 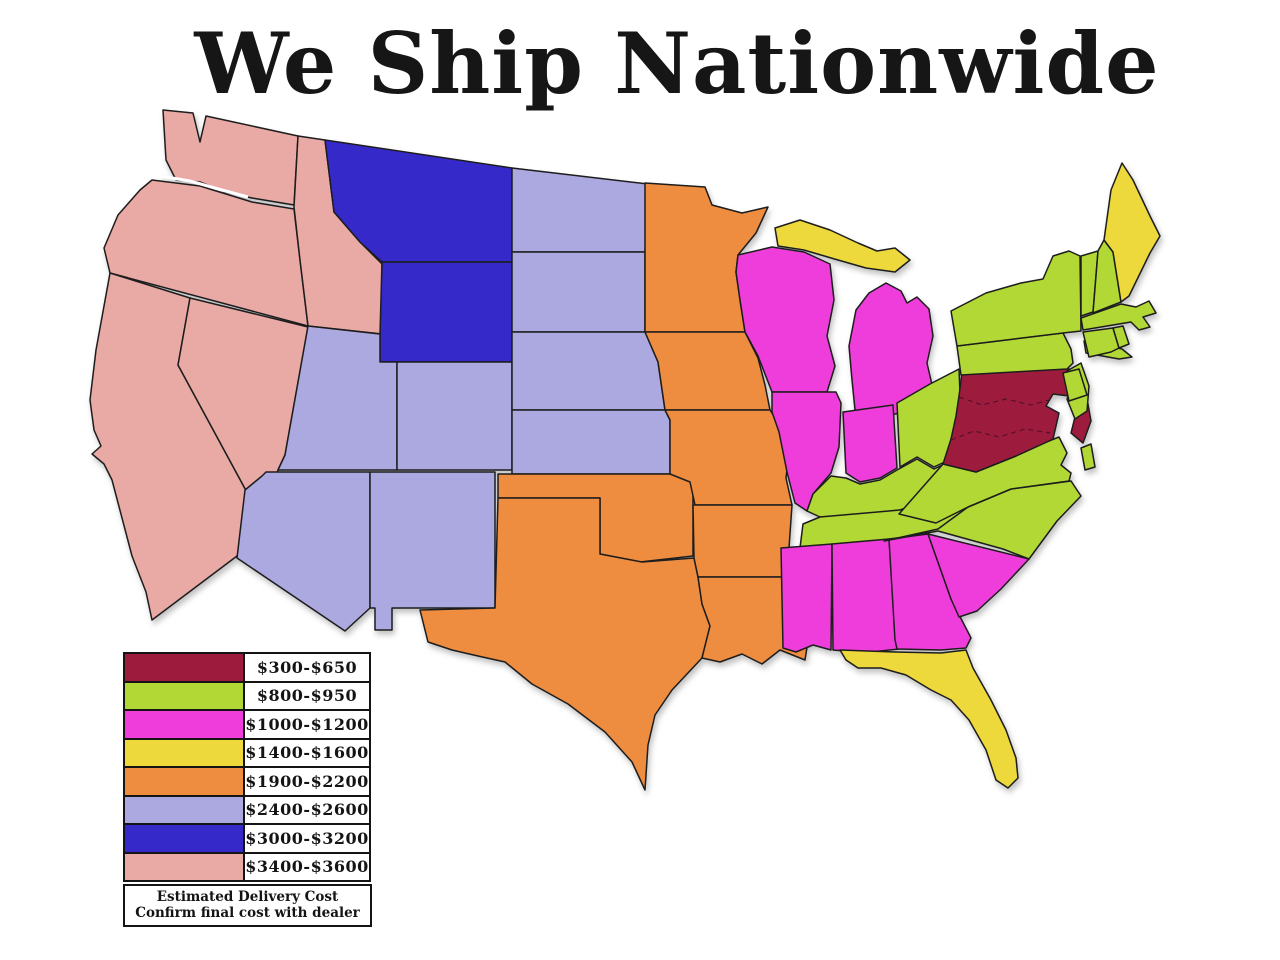 What do you see at coordinates (432, 551) in the screenshot?
I see `state-new-mexico` at bounding box center [432, 551].